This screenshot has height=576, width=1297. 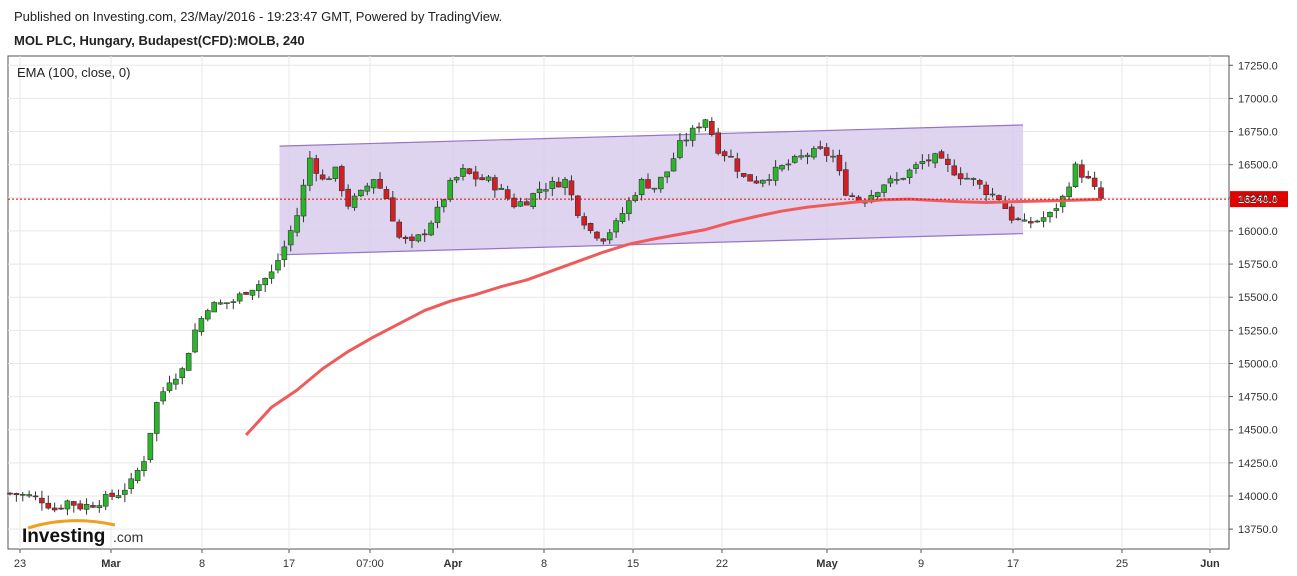 I want to click on y-tick-label: 16250.0, so click(x=1258, y=199).